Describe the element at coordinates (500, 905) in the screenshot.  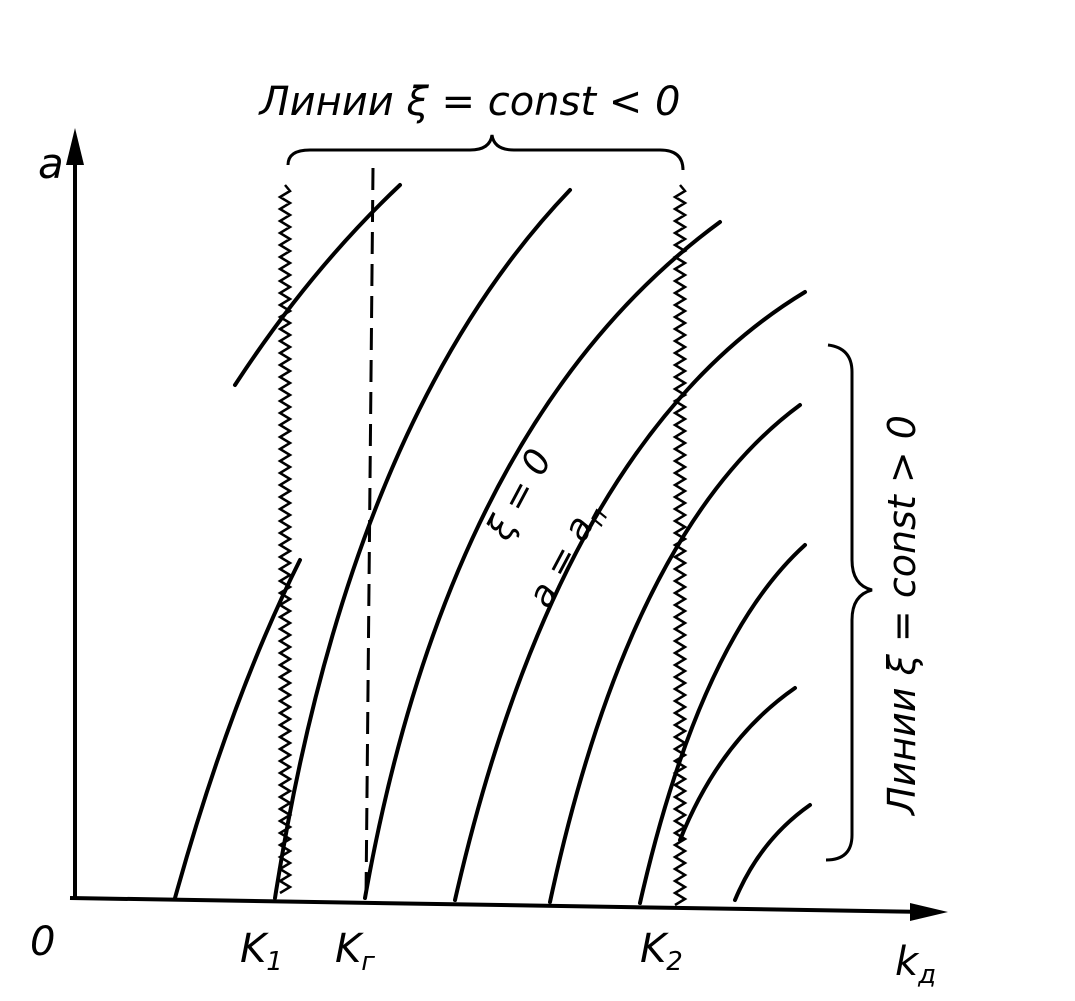
I see `x-axis` at that location.